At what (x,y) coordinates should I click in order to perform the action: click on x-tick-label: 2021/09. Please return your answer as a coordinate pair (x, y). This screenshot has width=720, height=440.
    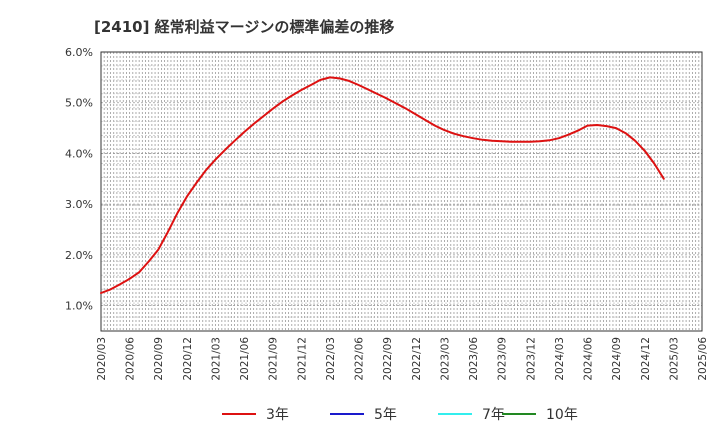
    Looking at the image, I should click on (274, 359).